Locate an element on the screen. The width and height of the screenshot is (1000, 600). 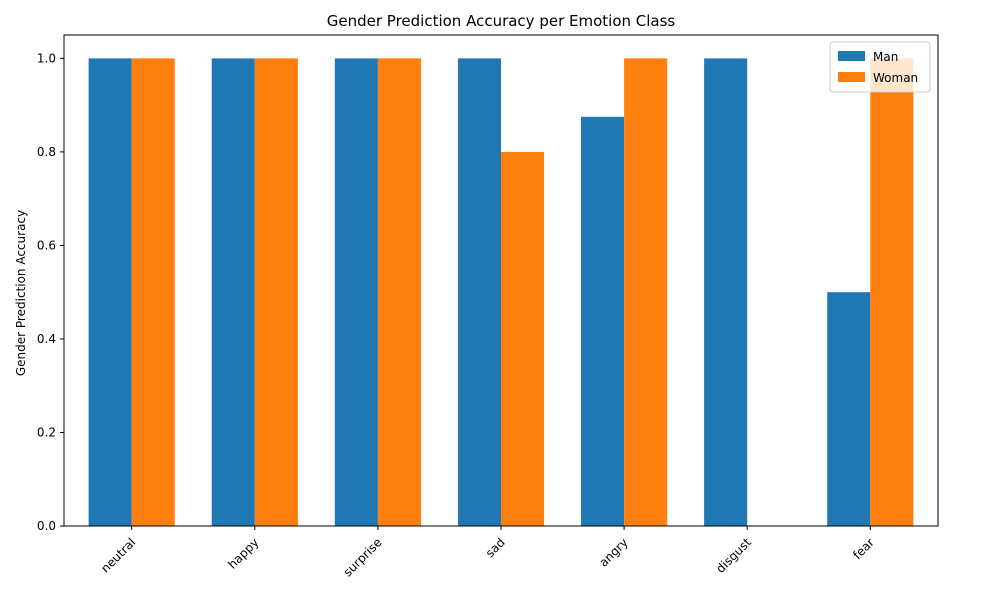
y-tick-label: 0.8 is located at coordinates (46, 152).